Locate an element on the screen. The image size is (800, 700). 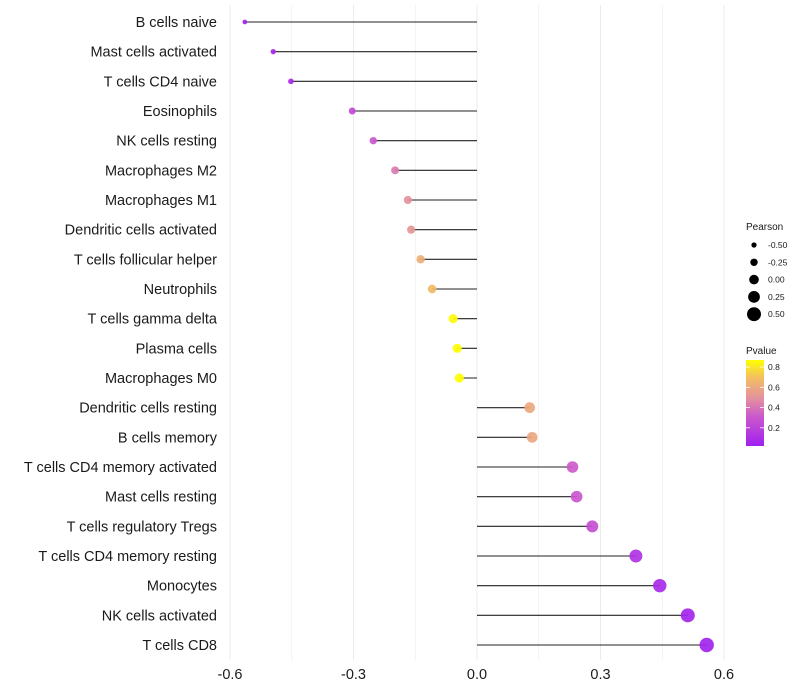
y-tick-label: Macrophages M2 is located at coordinates (161, 171).